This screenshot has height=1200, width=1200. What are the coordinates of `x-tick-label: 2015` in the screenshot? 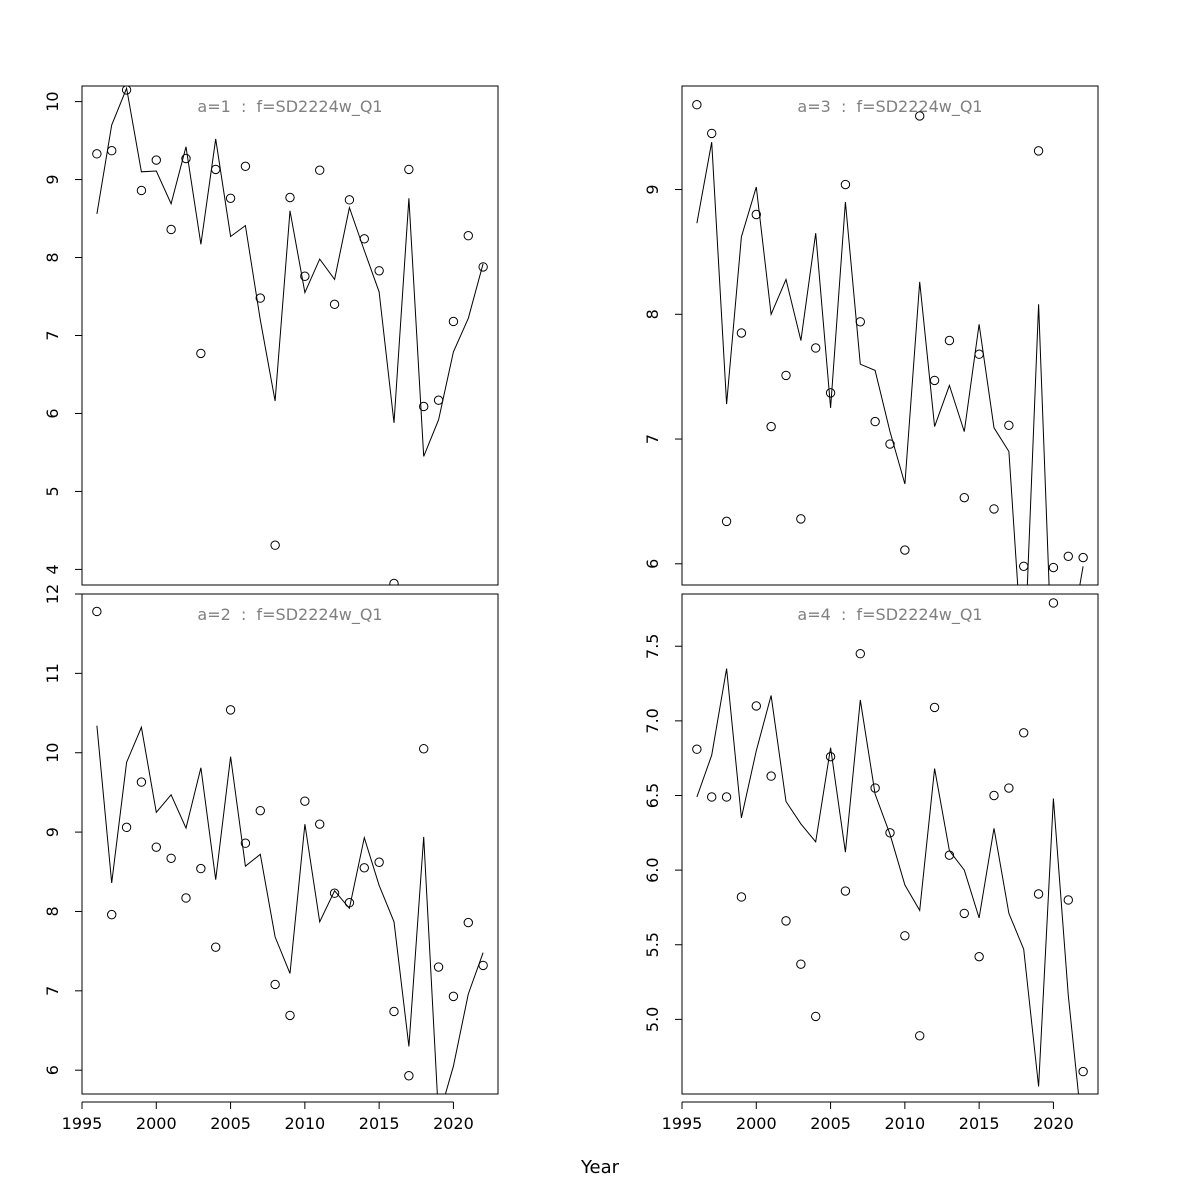 It's located at (979, 1123).